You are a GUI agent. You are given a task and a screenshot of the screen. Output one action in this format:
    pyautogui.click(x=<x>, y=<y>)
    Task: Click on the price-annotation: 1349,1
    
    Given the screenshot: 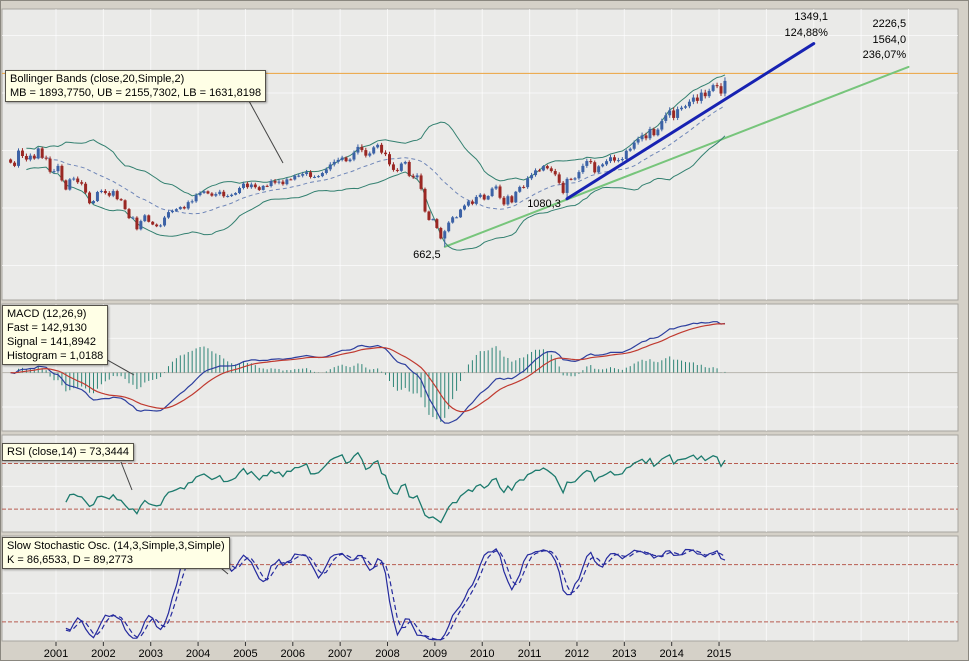 What is the action you would take?
    pyautogui.click(x=811, y=17)
    